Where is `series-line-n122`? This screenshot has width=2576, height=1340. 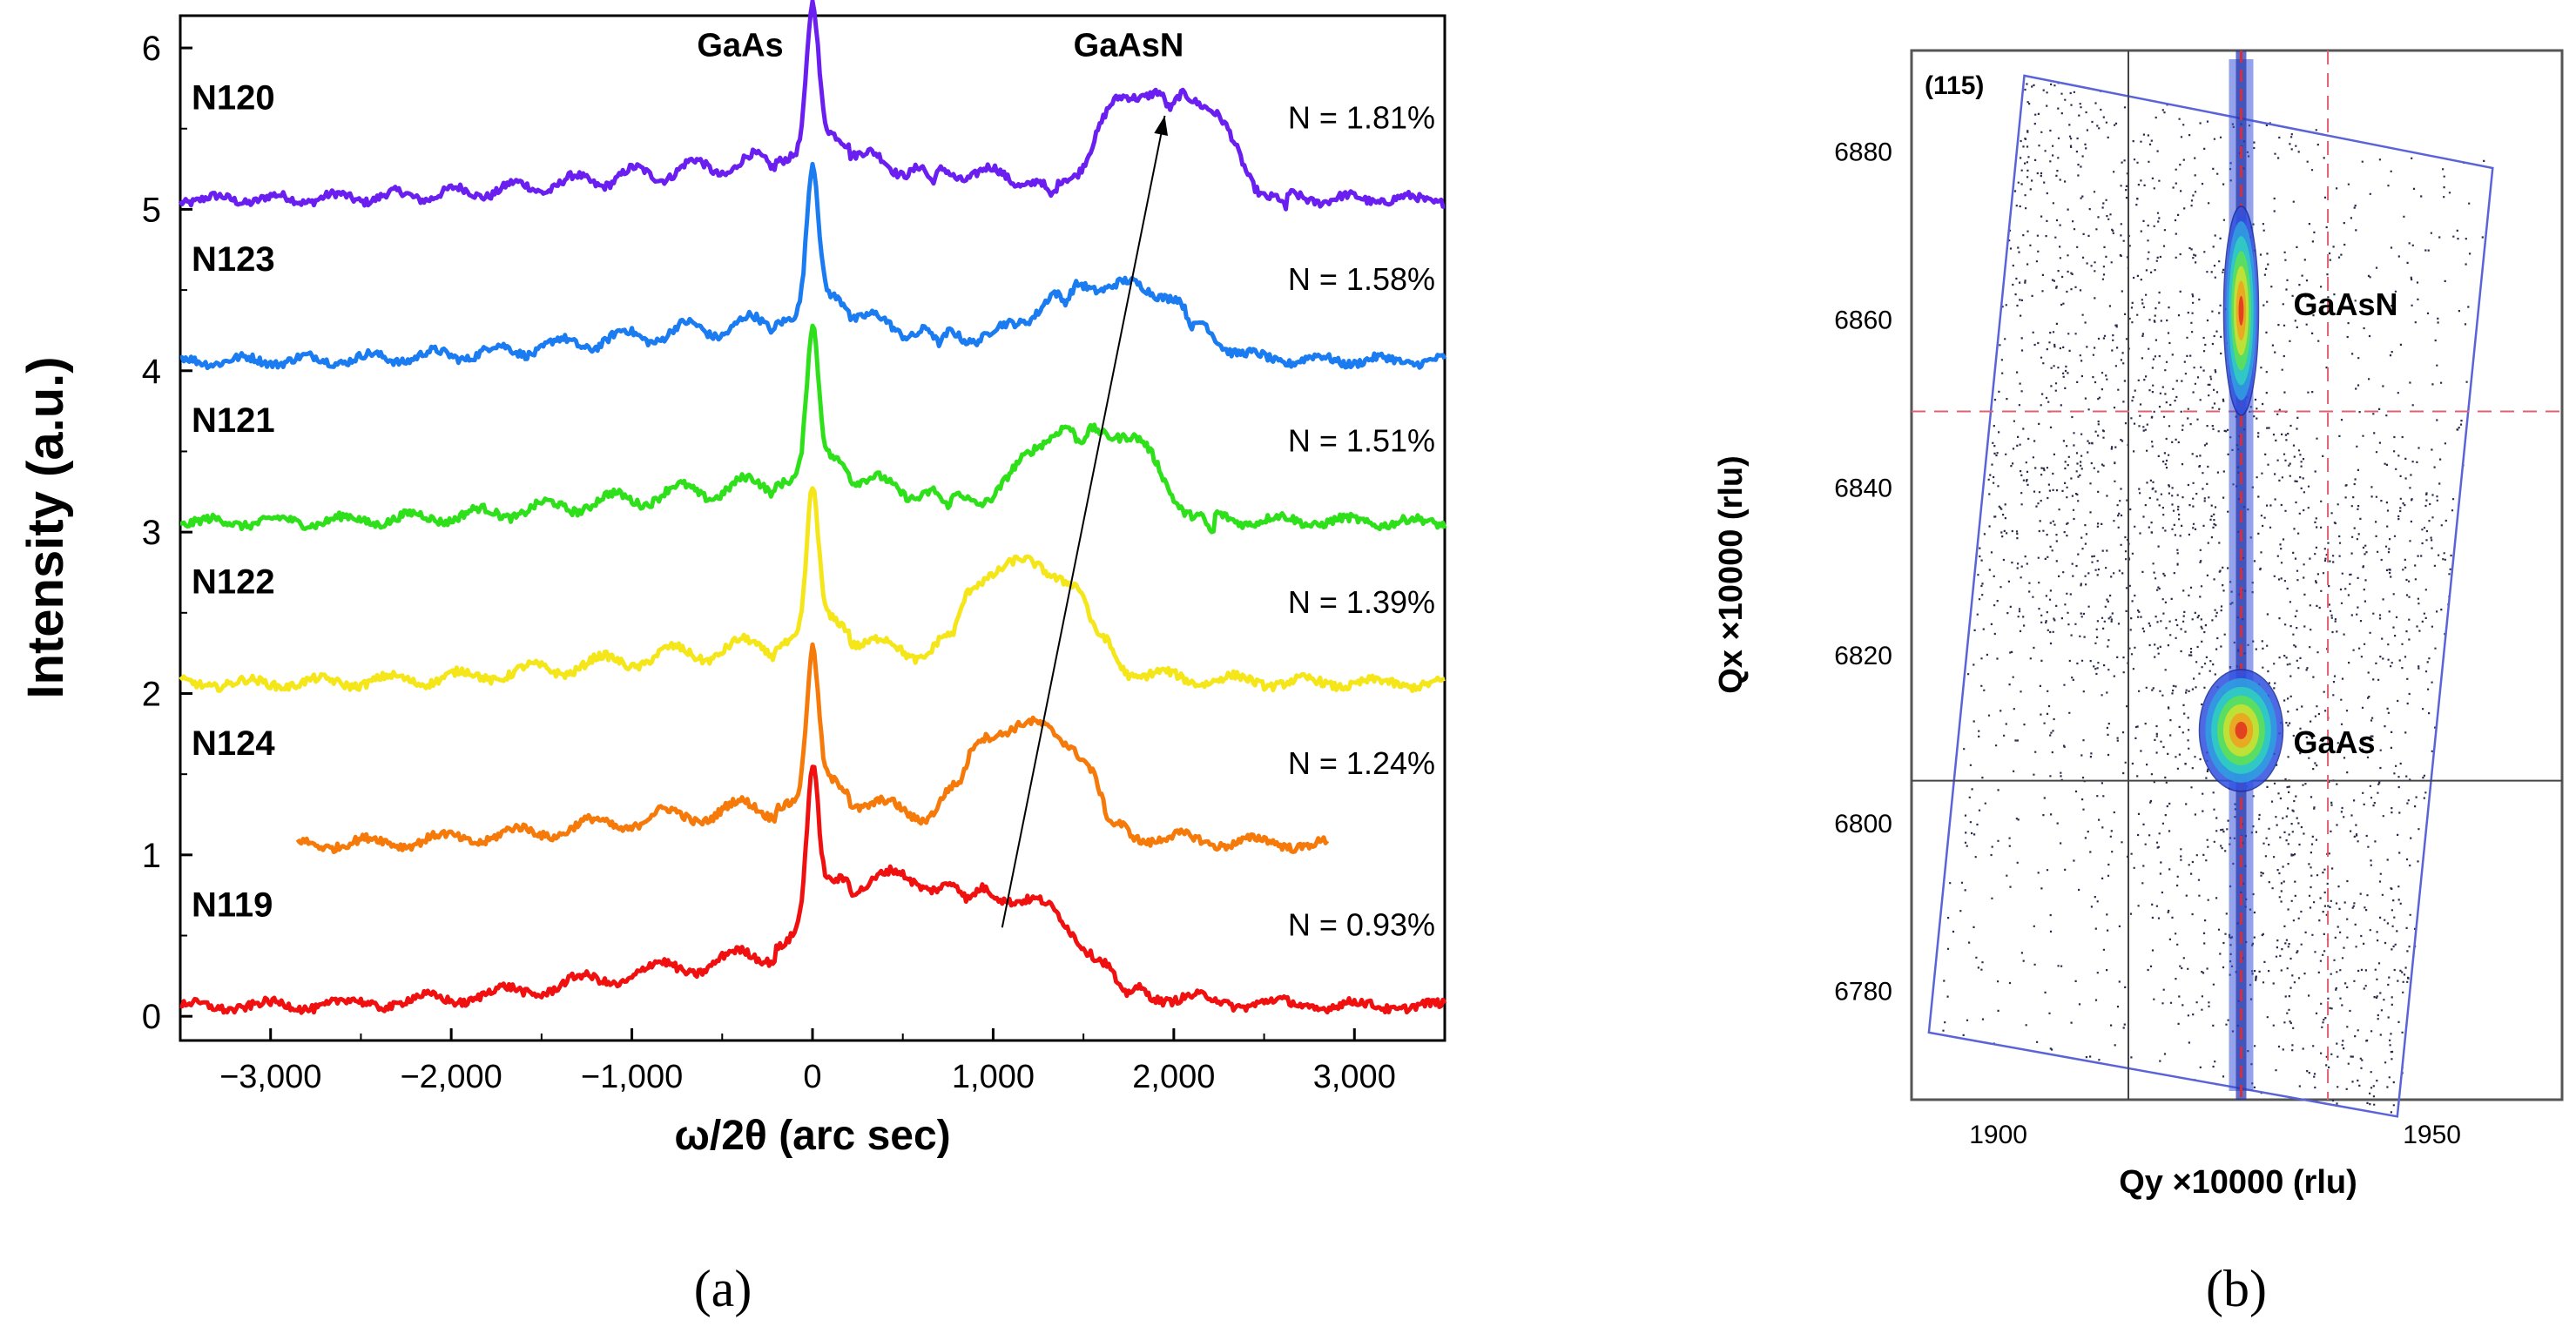
series-line-n122 is located at coordinates (812, 589).